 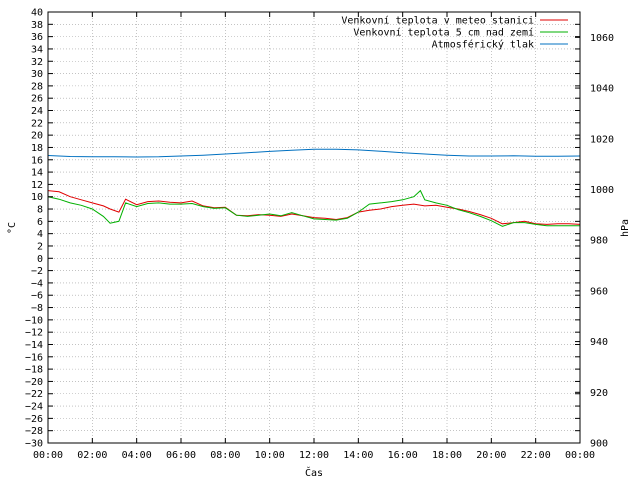 I want to click on x-tick-label: 16:00, so click(x=403, y=455).